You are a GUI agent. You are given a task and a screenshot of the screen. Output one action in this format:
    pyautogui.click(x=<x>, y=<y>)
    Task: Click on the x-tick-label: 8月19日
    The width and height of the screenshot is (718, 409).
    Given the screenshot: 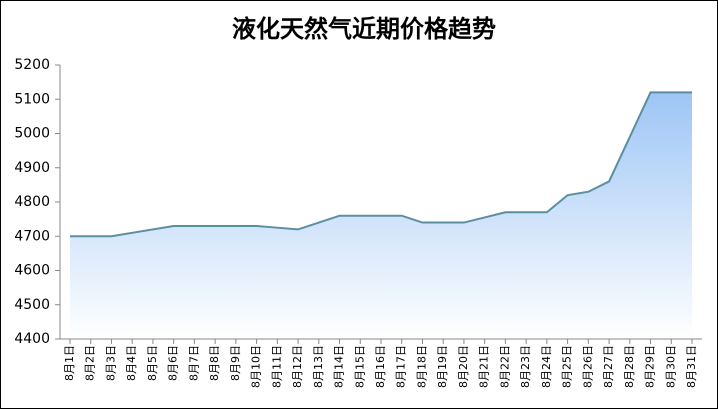 What is the action you would take?
    pyautogui.click(x=442, y=366)
    